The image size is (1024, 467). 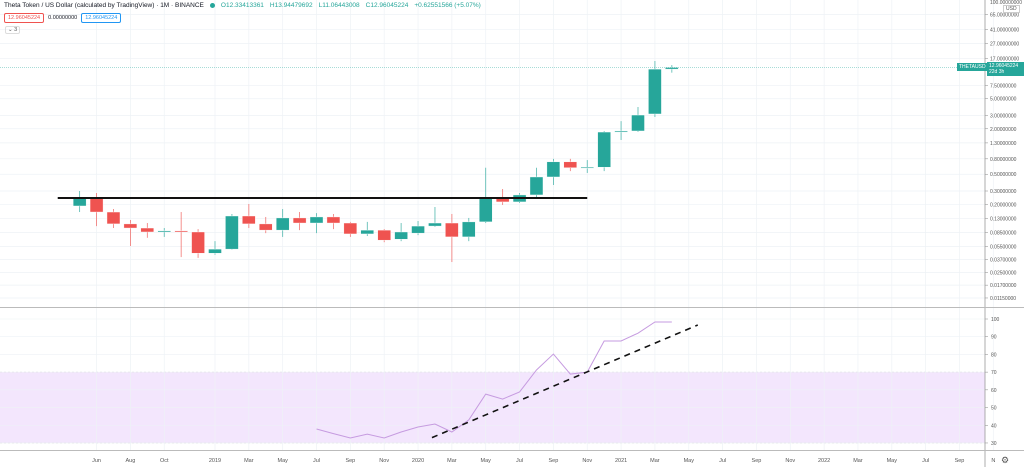 I want to click on rsi-tick-label: 100, so click(x=995, y=320).